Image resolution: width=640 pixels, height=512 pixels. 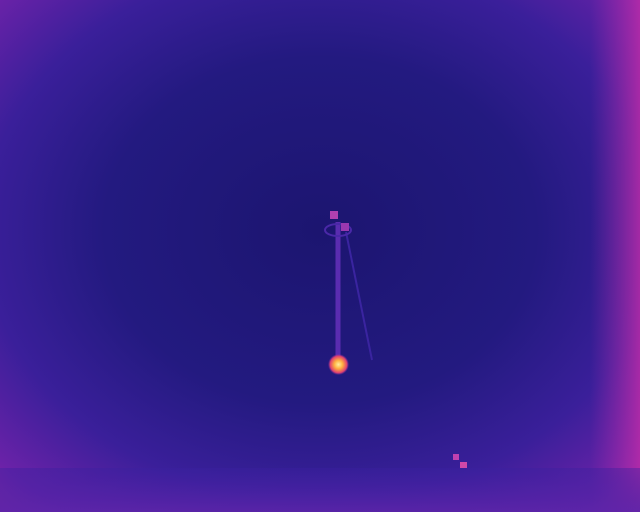 I want to click on heat-source, so click(x=338, y=364).